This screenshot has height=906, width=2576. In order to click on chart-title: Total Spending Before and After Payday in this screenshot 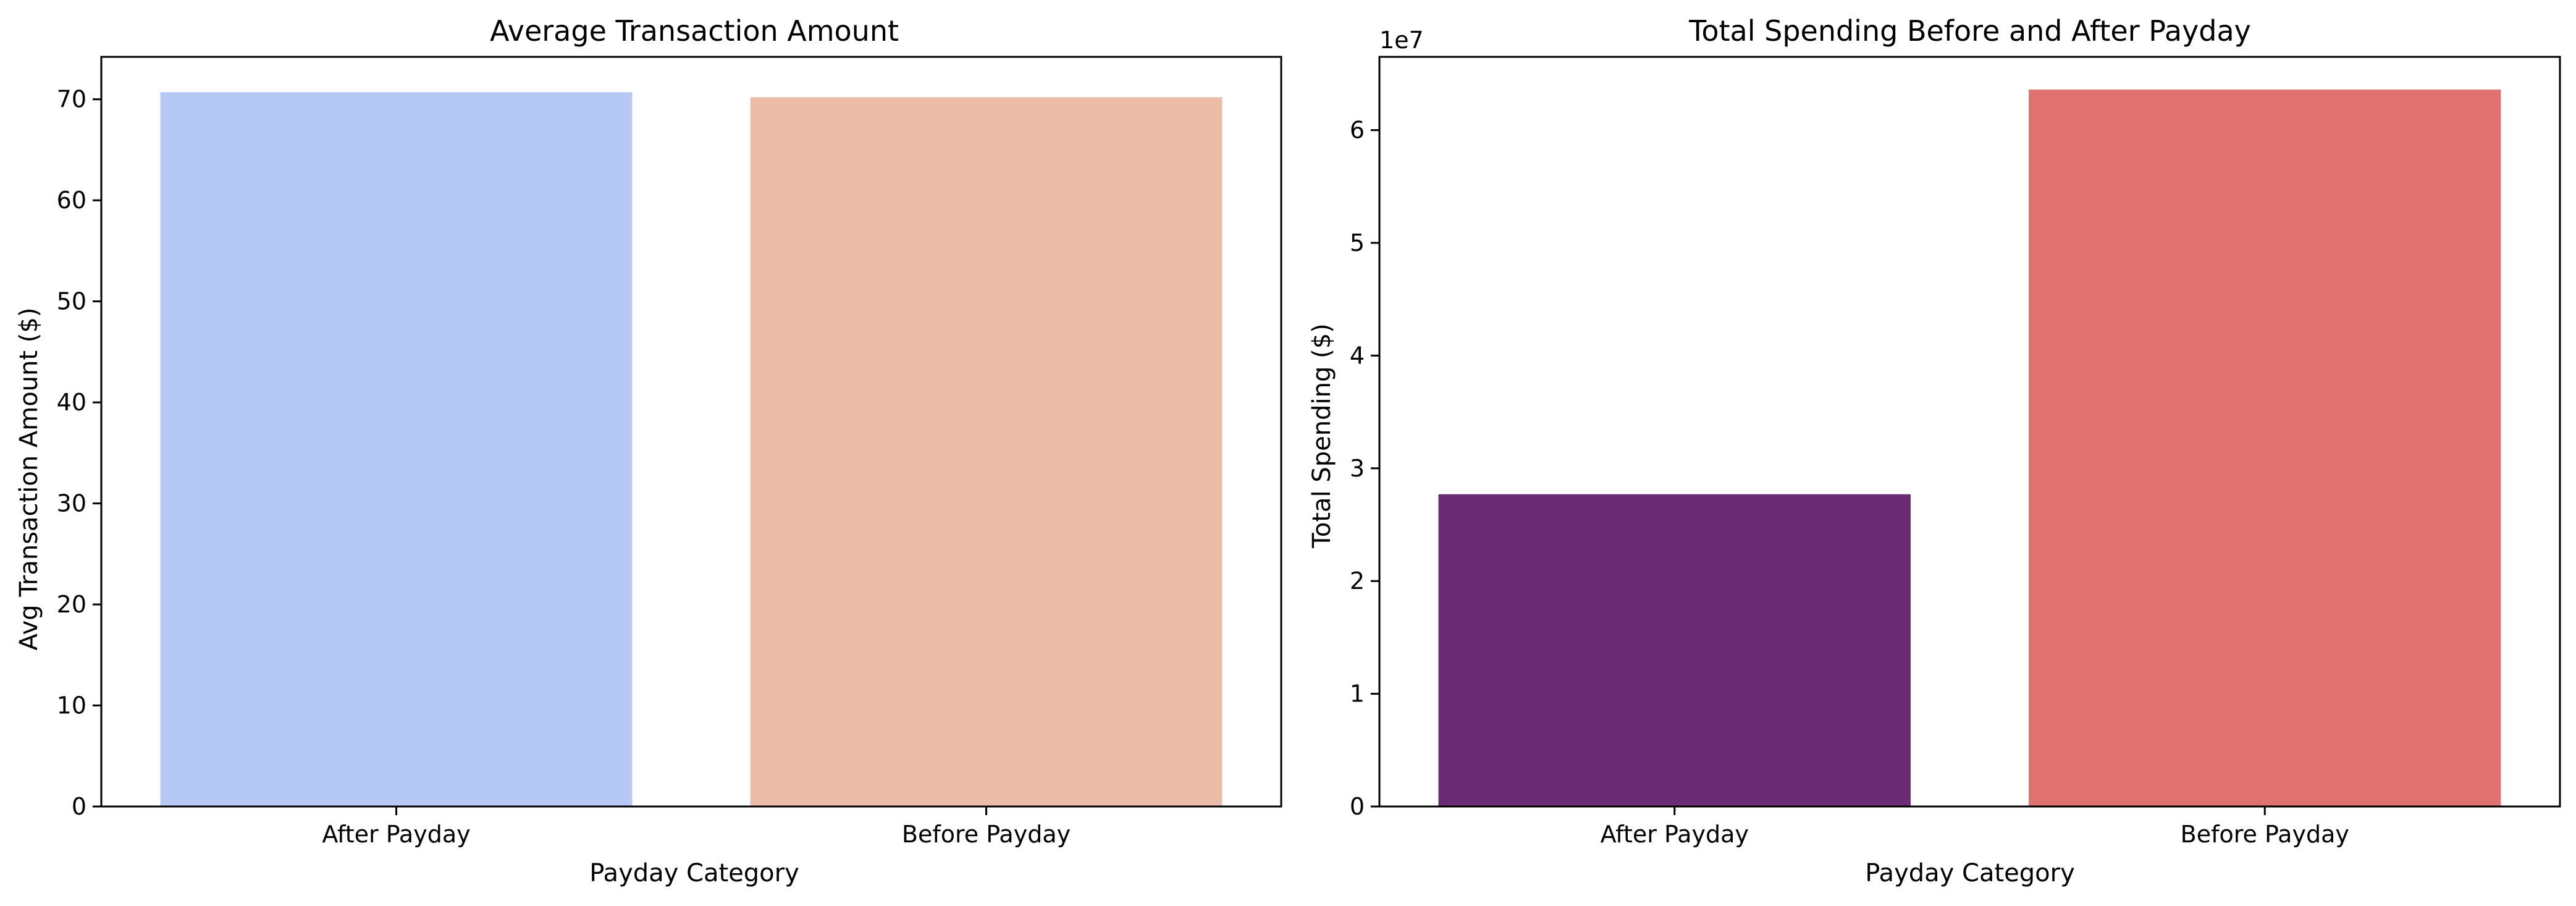, I will do `click(1969, 31)`.